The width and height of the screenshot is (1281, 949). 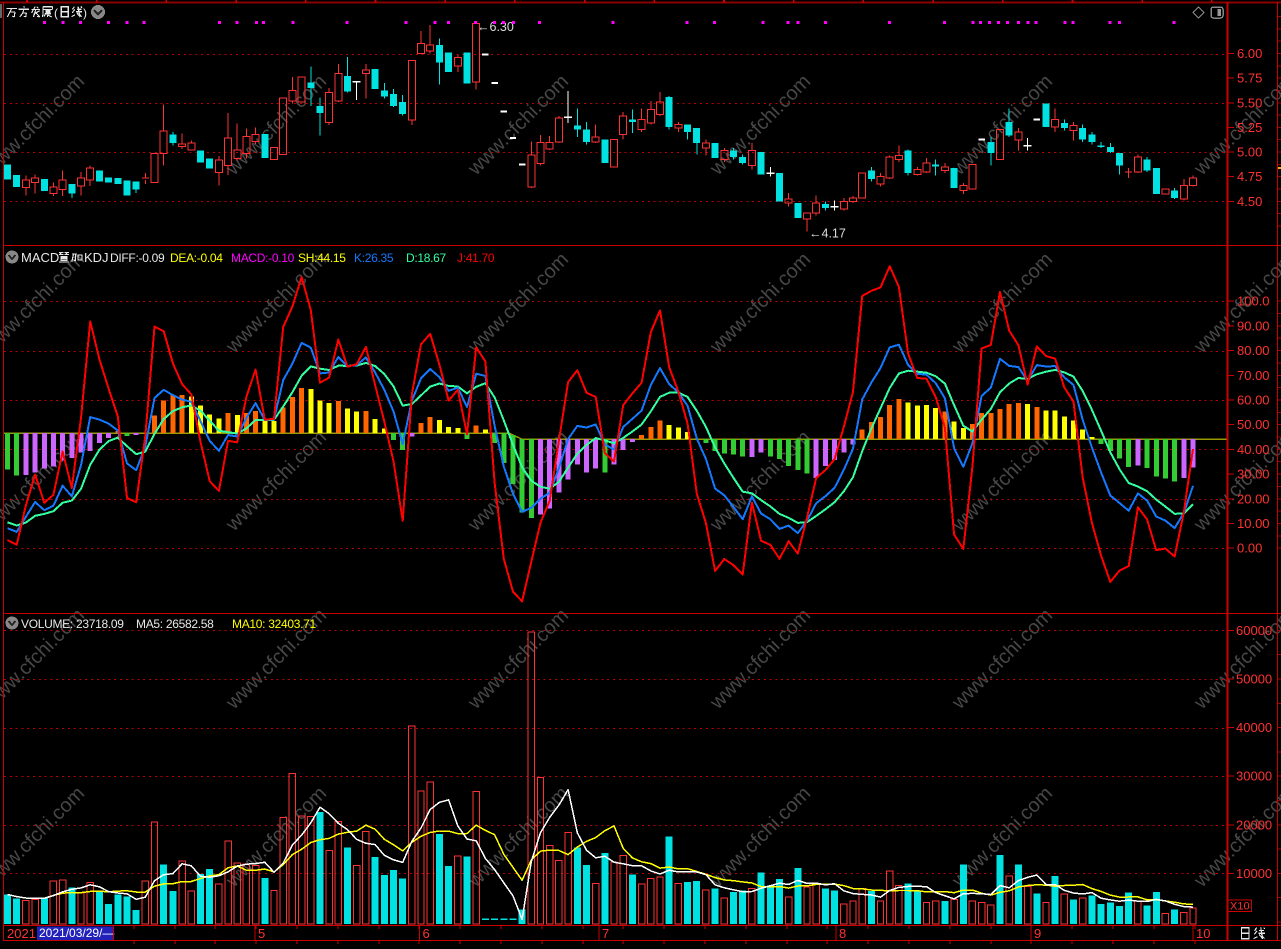 I want to click on svg-text: 20.00, so click(x=1253, y=498).